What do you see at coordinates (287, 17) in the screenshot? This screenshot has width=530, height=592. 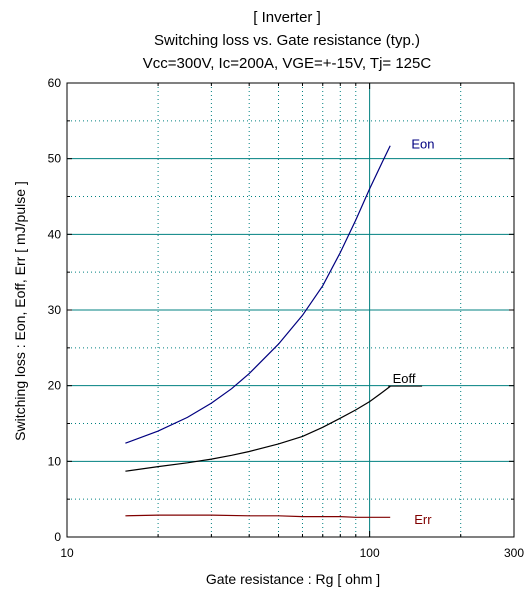 I see `chart-title-line-1: [ Inverter ]` at bounding box center [287, 17].